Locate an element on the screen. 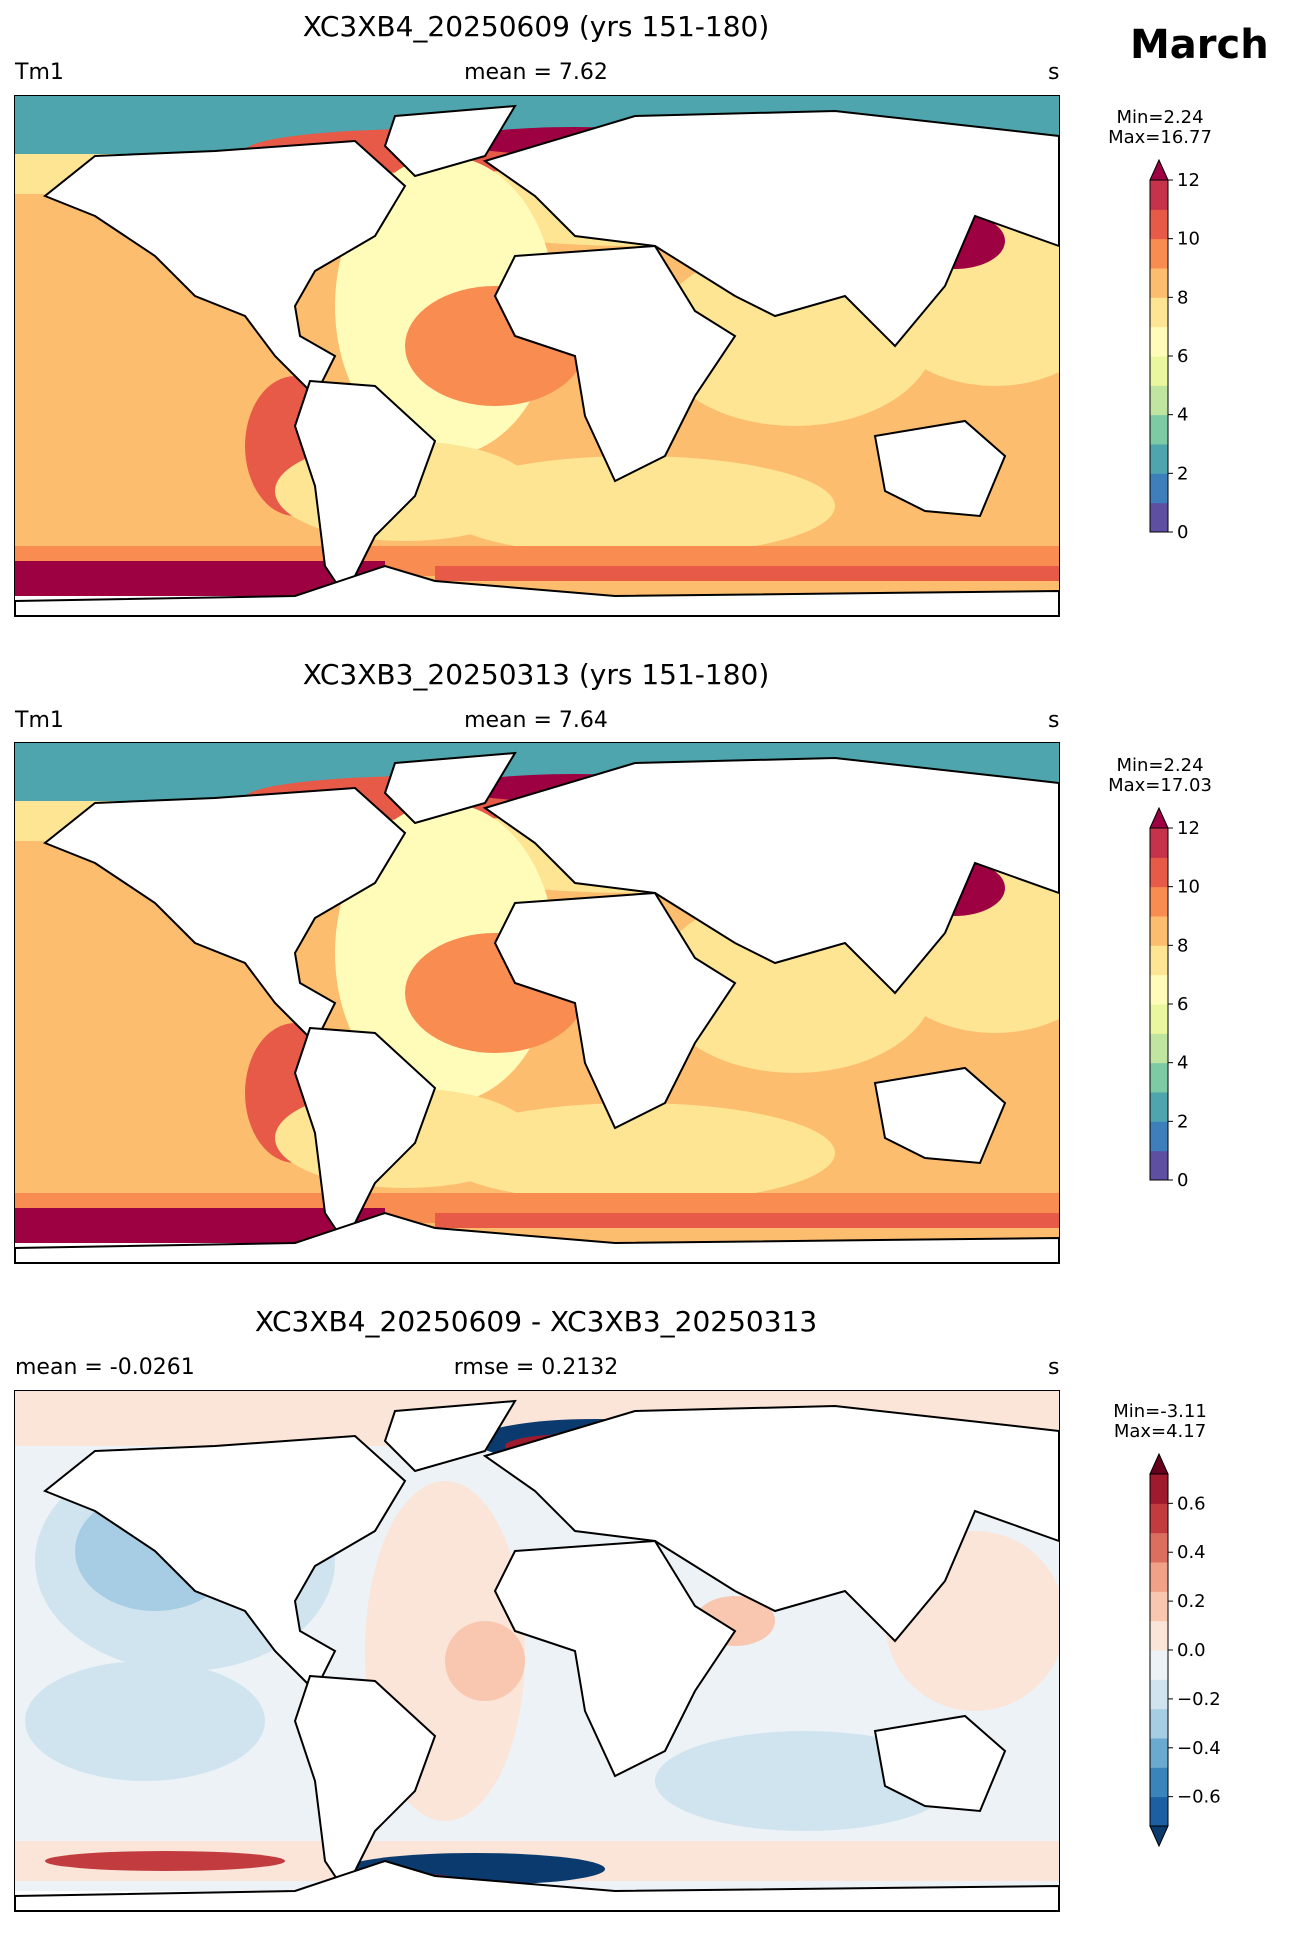 The width and height of the screenshot is (1292, 1939). panel-3-title: XC3XB4_20250609 - XC3XB3_20250313 is located at coordinates (536, 1321).